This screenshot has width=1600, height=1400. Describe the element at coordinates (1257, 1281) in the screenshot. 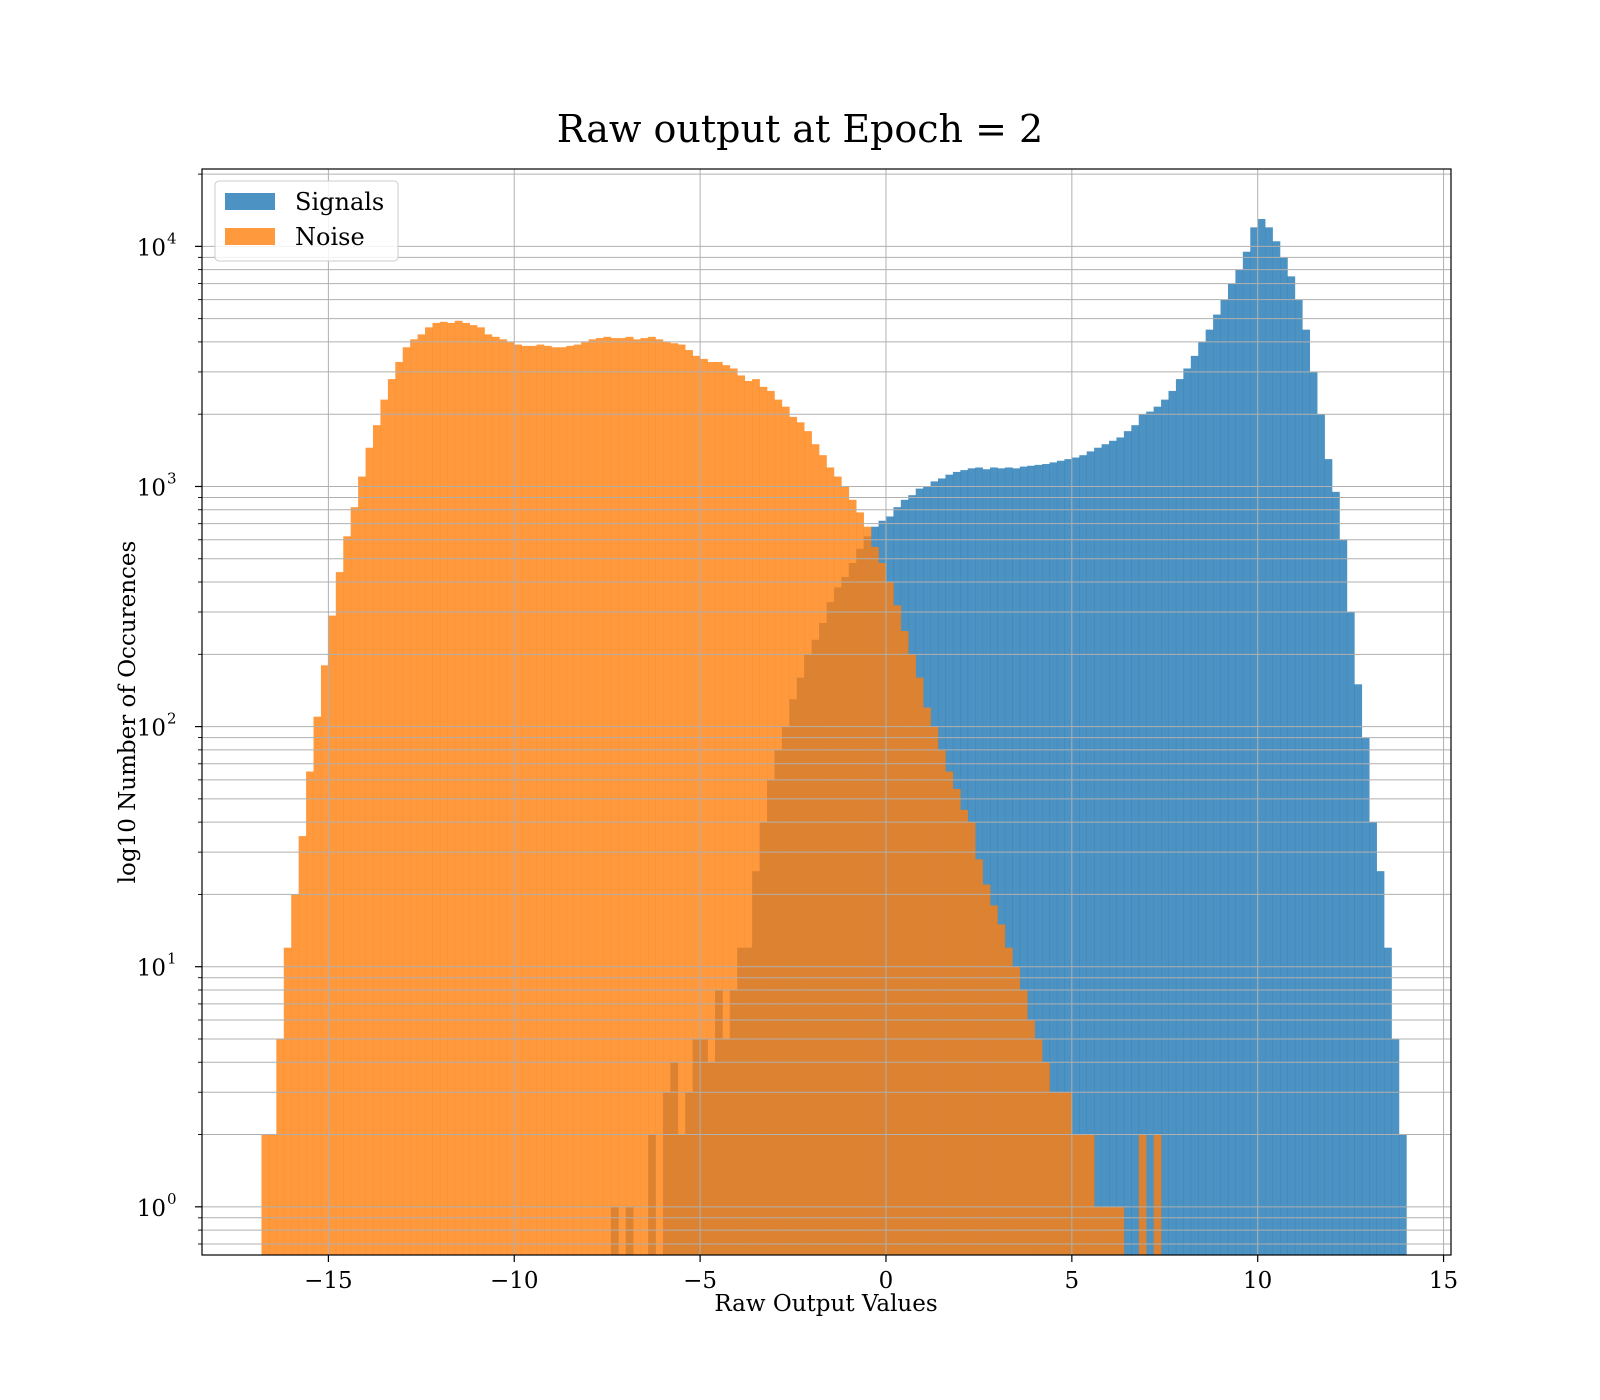

I see `x-tick-label: 10` at that location.